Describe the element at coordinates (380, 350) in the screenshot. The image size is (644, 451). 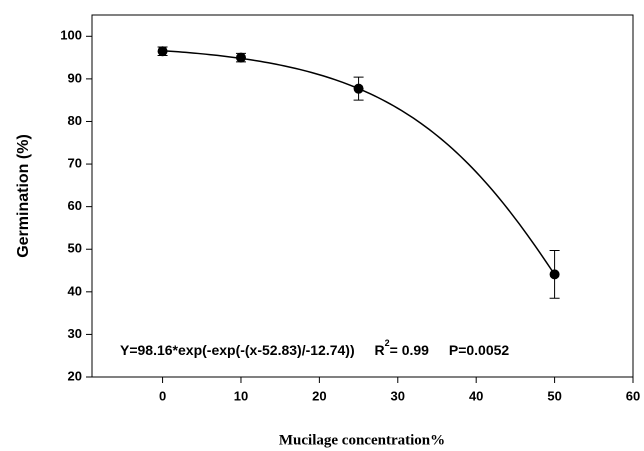
I see `r-squared: R` at that location.